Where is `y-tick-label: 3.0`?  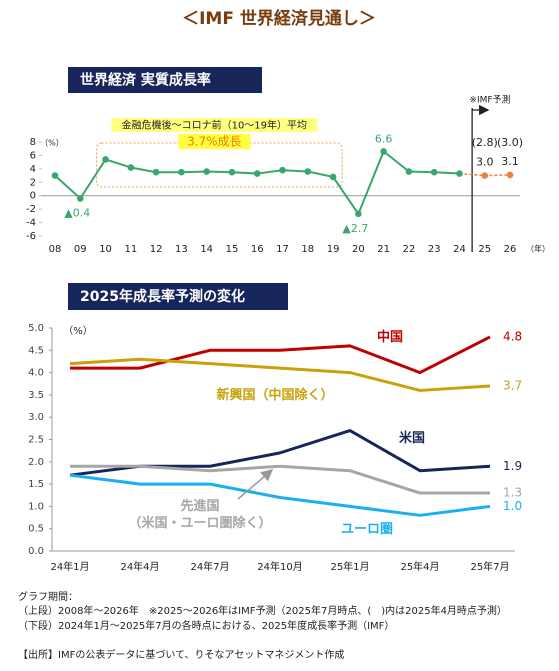
y-tick-label: 3.0 is located at coordinates (36, 417).